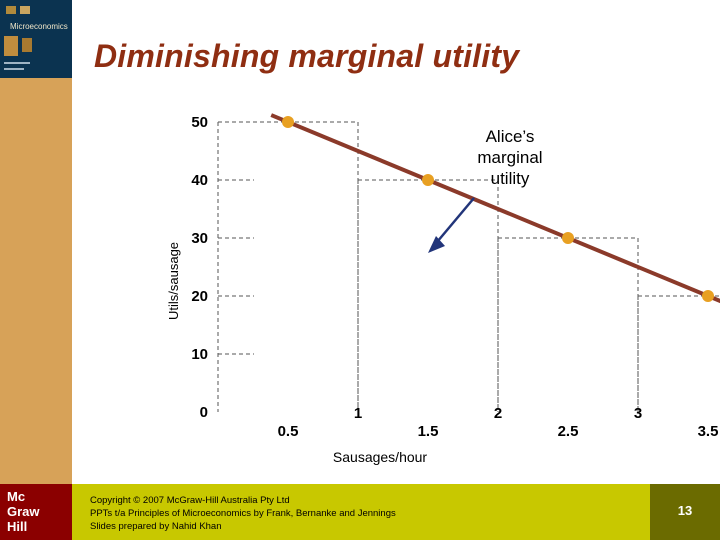 This screenshot has width=720, height=540. Describe the element at coordinates (708, 431) in the screenshot. I see `x-tick-label: 3.5` at that location.